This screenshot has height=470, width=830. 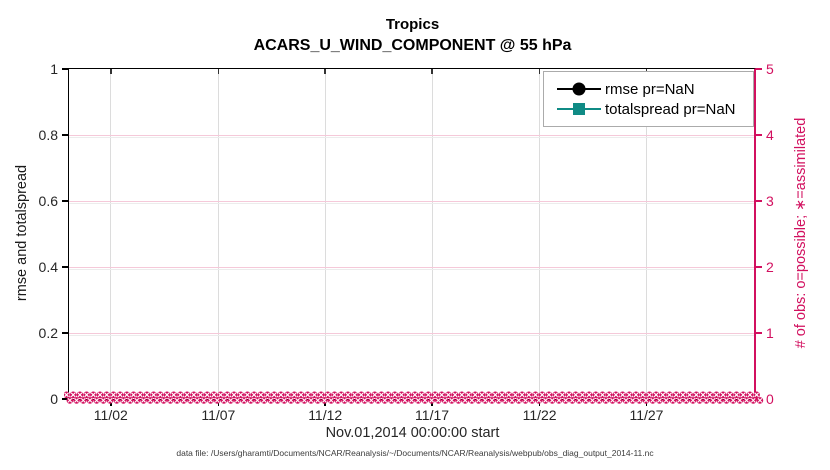 I want to click on x-tick-label: 11/07, so click(x=218, y=415).